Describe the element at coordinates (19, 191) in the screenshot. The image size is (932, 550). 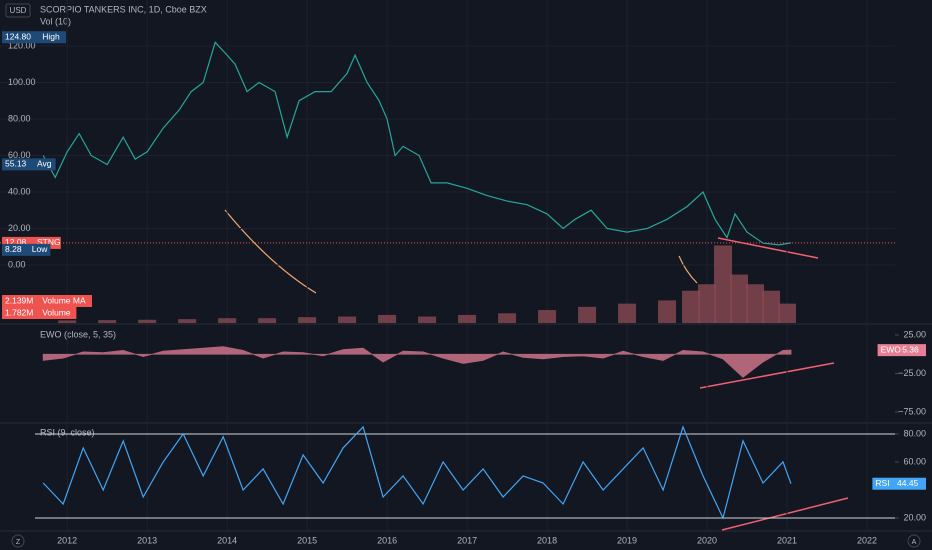
I see `y-tick-label: 40.00` at that location.